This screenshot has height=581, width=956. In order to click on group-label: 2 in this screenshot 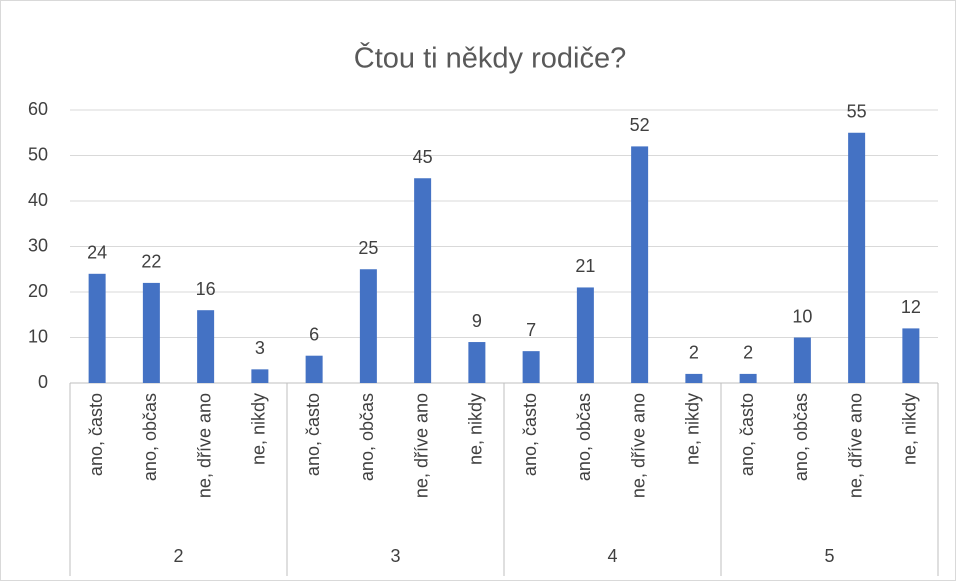, I will do `click(178, 556)`.